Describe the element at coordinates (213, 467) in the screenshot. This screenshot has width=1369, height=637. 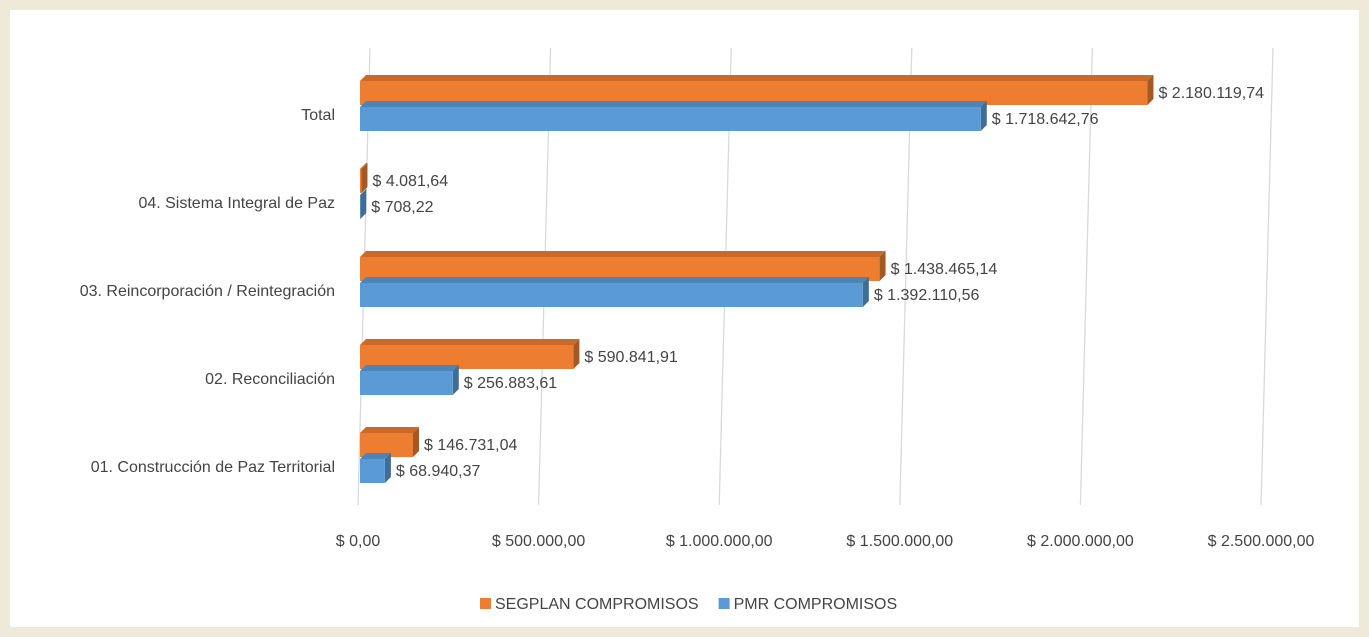
I see `y-tick-label: 01. Construcción de Paz Territorial` at that location.